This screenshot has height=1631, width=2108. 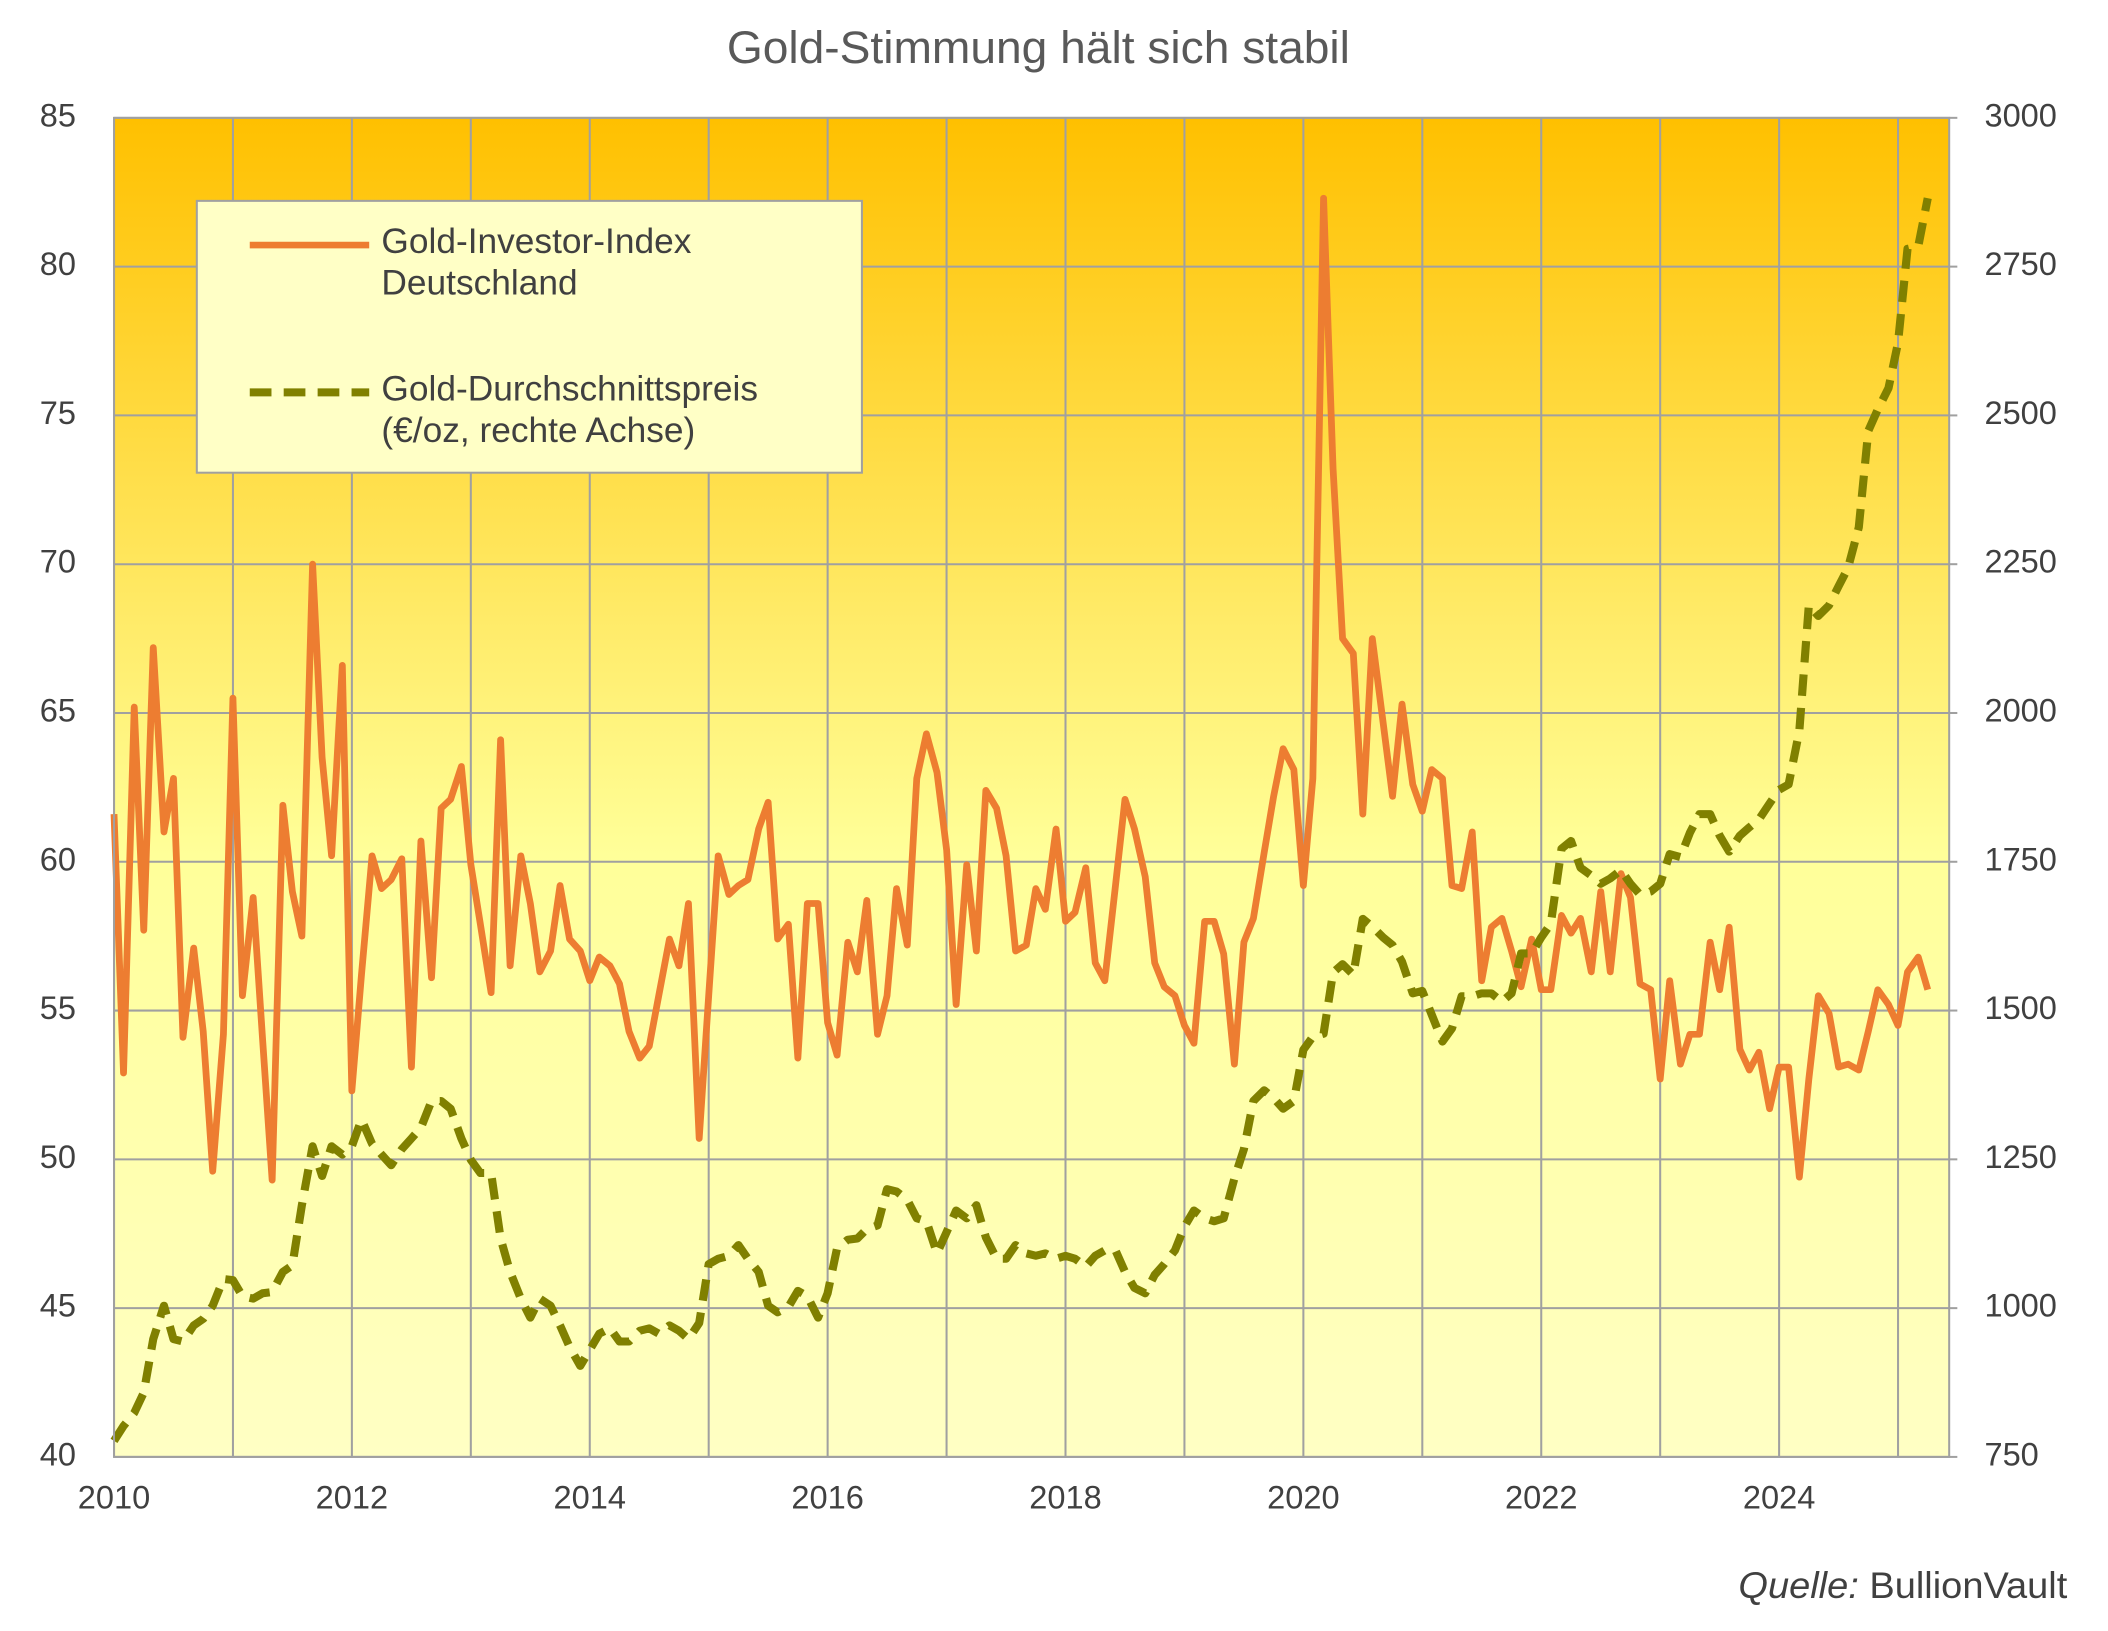 What do you see at coordinates (2020, 413) in the screenshot?
I see `y2-tick-label: 2500` at bounding box center [2020, 413].